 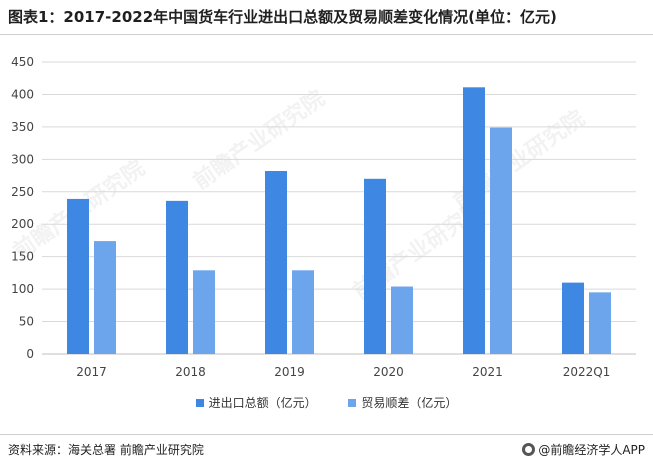 What do you see at coordinates (22, 127) in the screenshot?
I see `y-tick-label: 350` at bounding box center [22, 127].